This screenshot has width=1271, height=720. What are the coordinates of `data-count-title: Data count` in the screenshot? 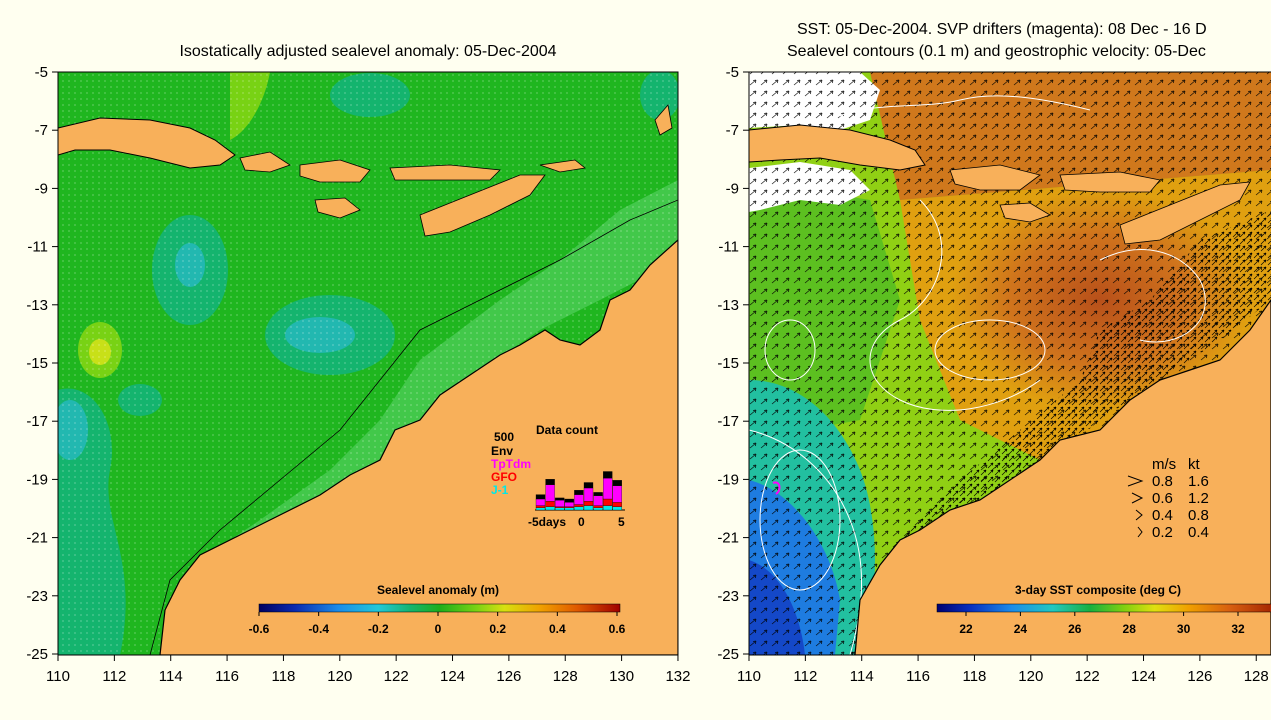 It's located at (567, 430).